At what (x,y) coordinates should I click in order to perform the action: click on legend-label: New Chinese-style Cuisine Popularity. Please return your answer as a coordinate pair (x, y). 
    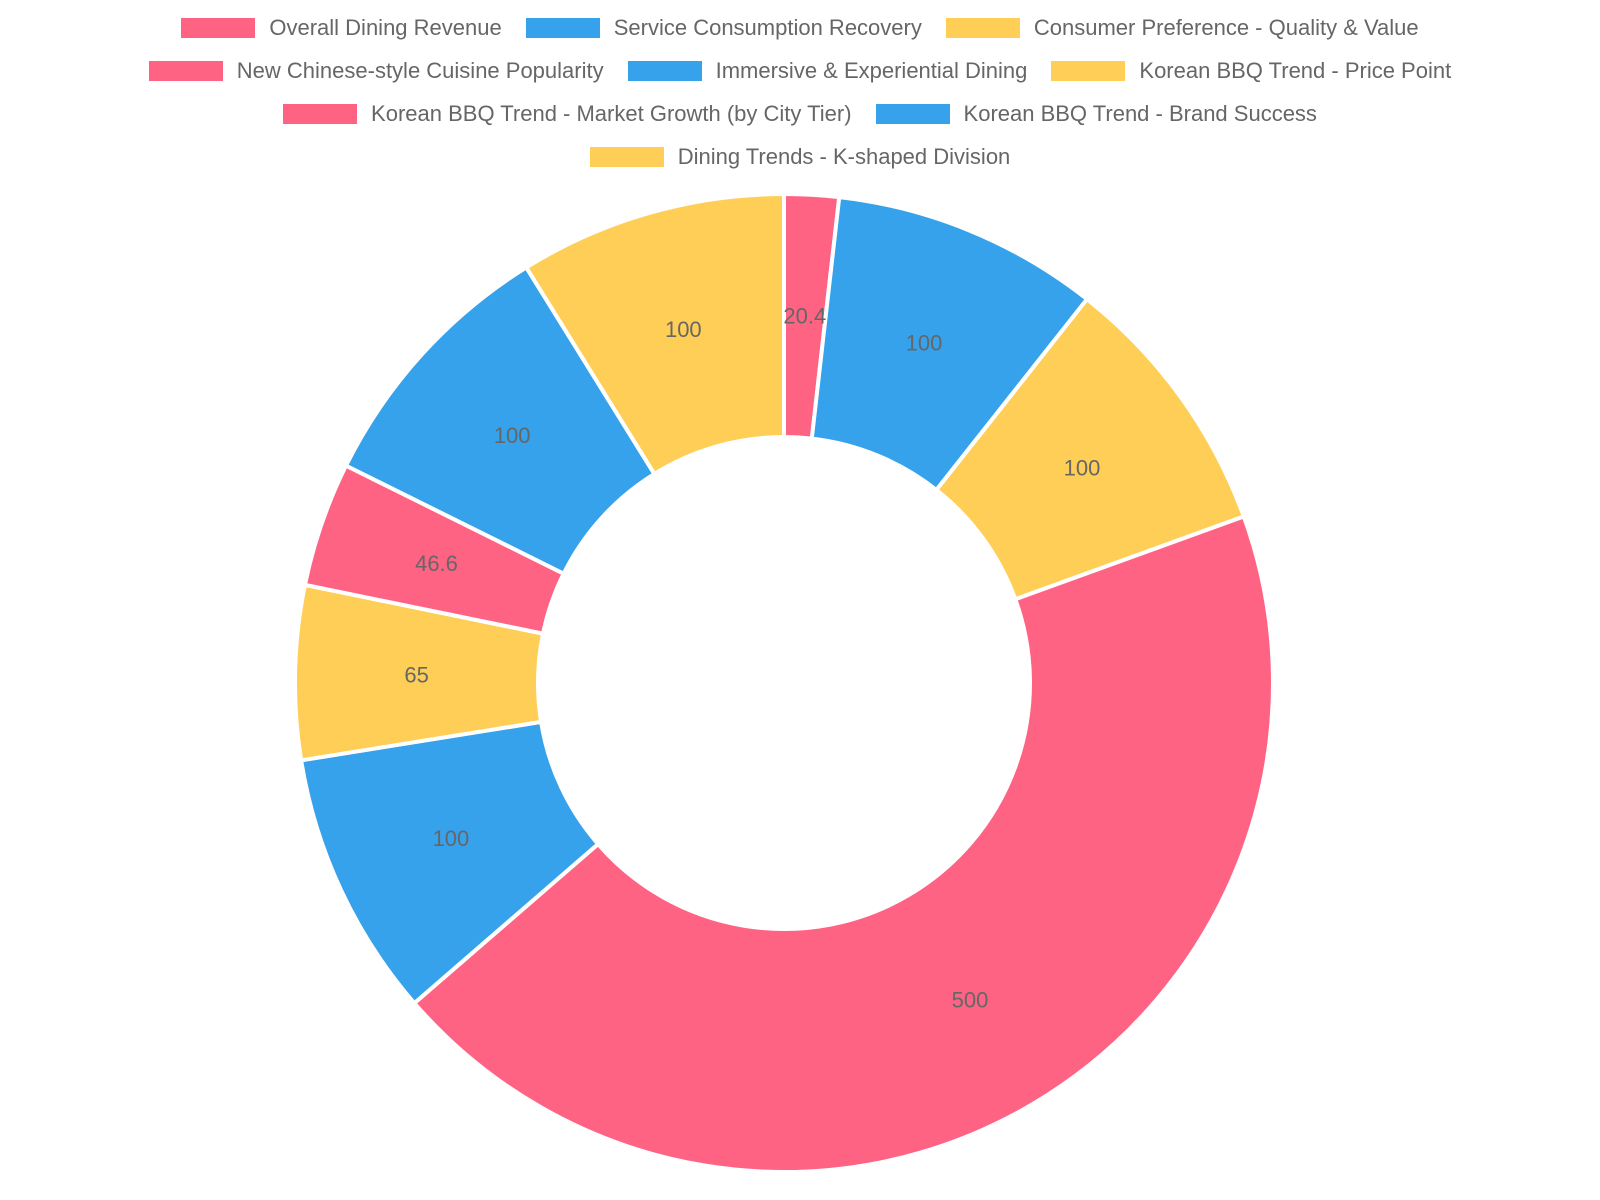
    Looking at the image, I should click on (420, 70).